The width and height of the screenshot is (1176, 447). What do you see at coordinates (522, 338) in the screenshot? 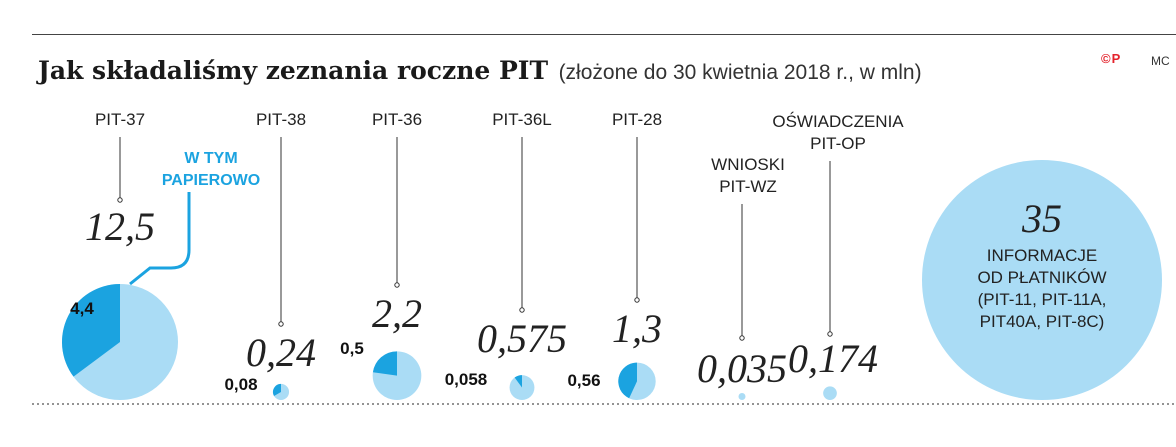
I see `total-value-label: 0,575` at bounding box center [522, 338].